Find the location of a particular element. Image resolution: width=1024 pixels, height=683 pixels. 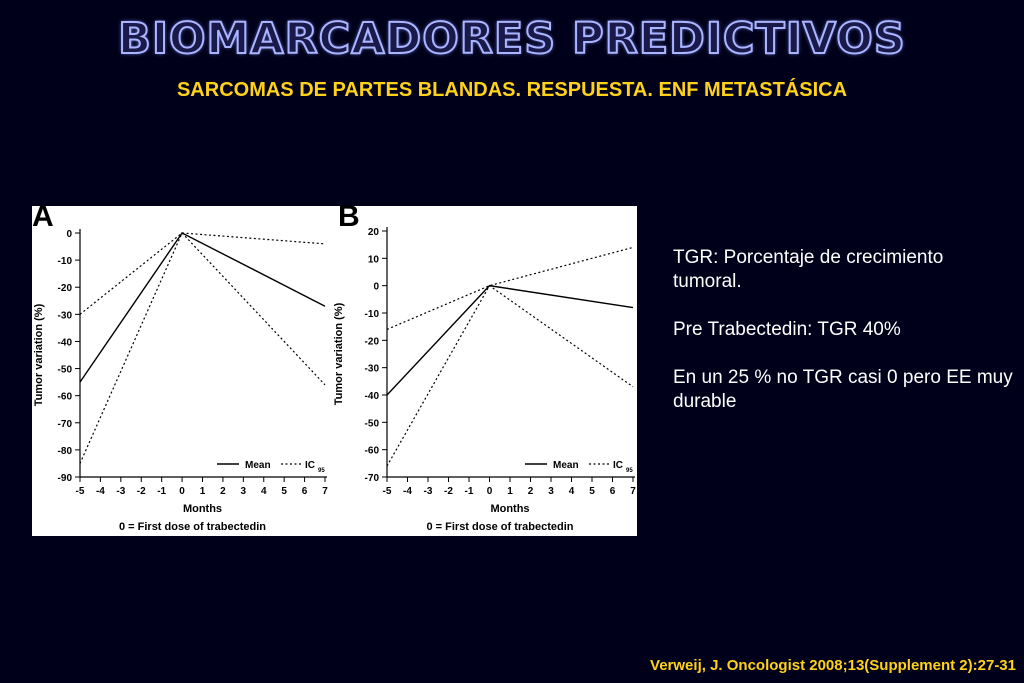

panel-letter-b: B is located at coordinates (349, 216).